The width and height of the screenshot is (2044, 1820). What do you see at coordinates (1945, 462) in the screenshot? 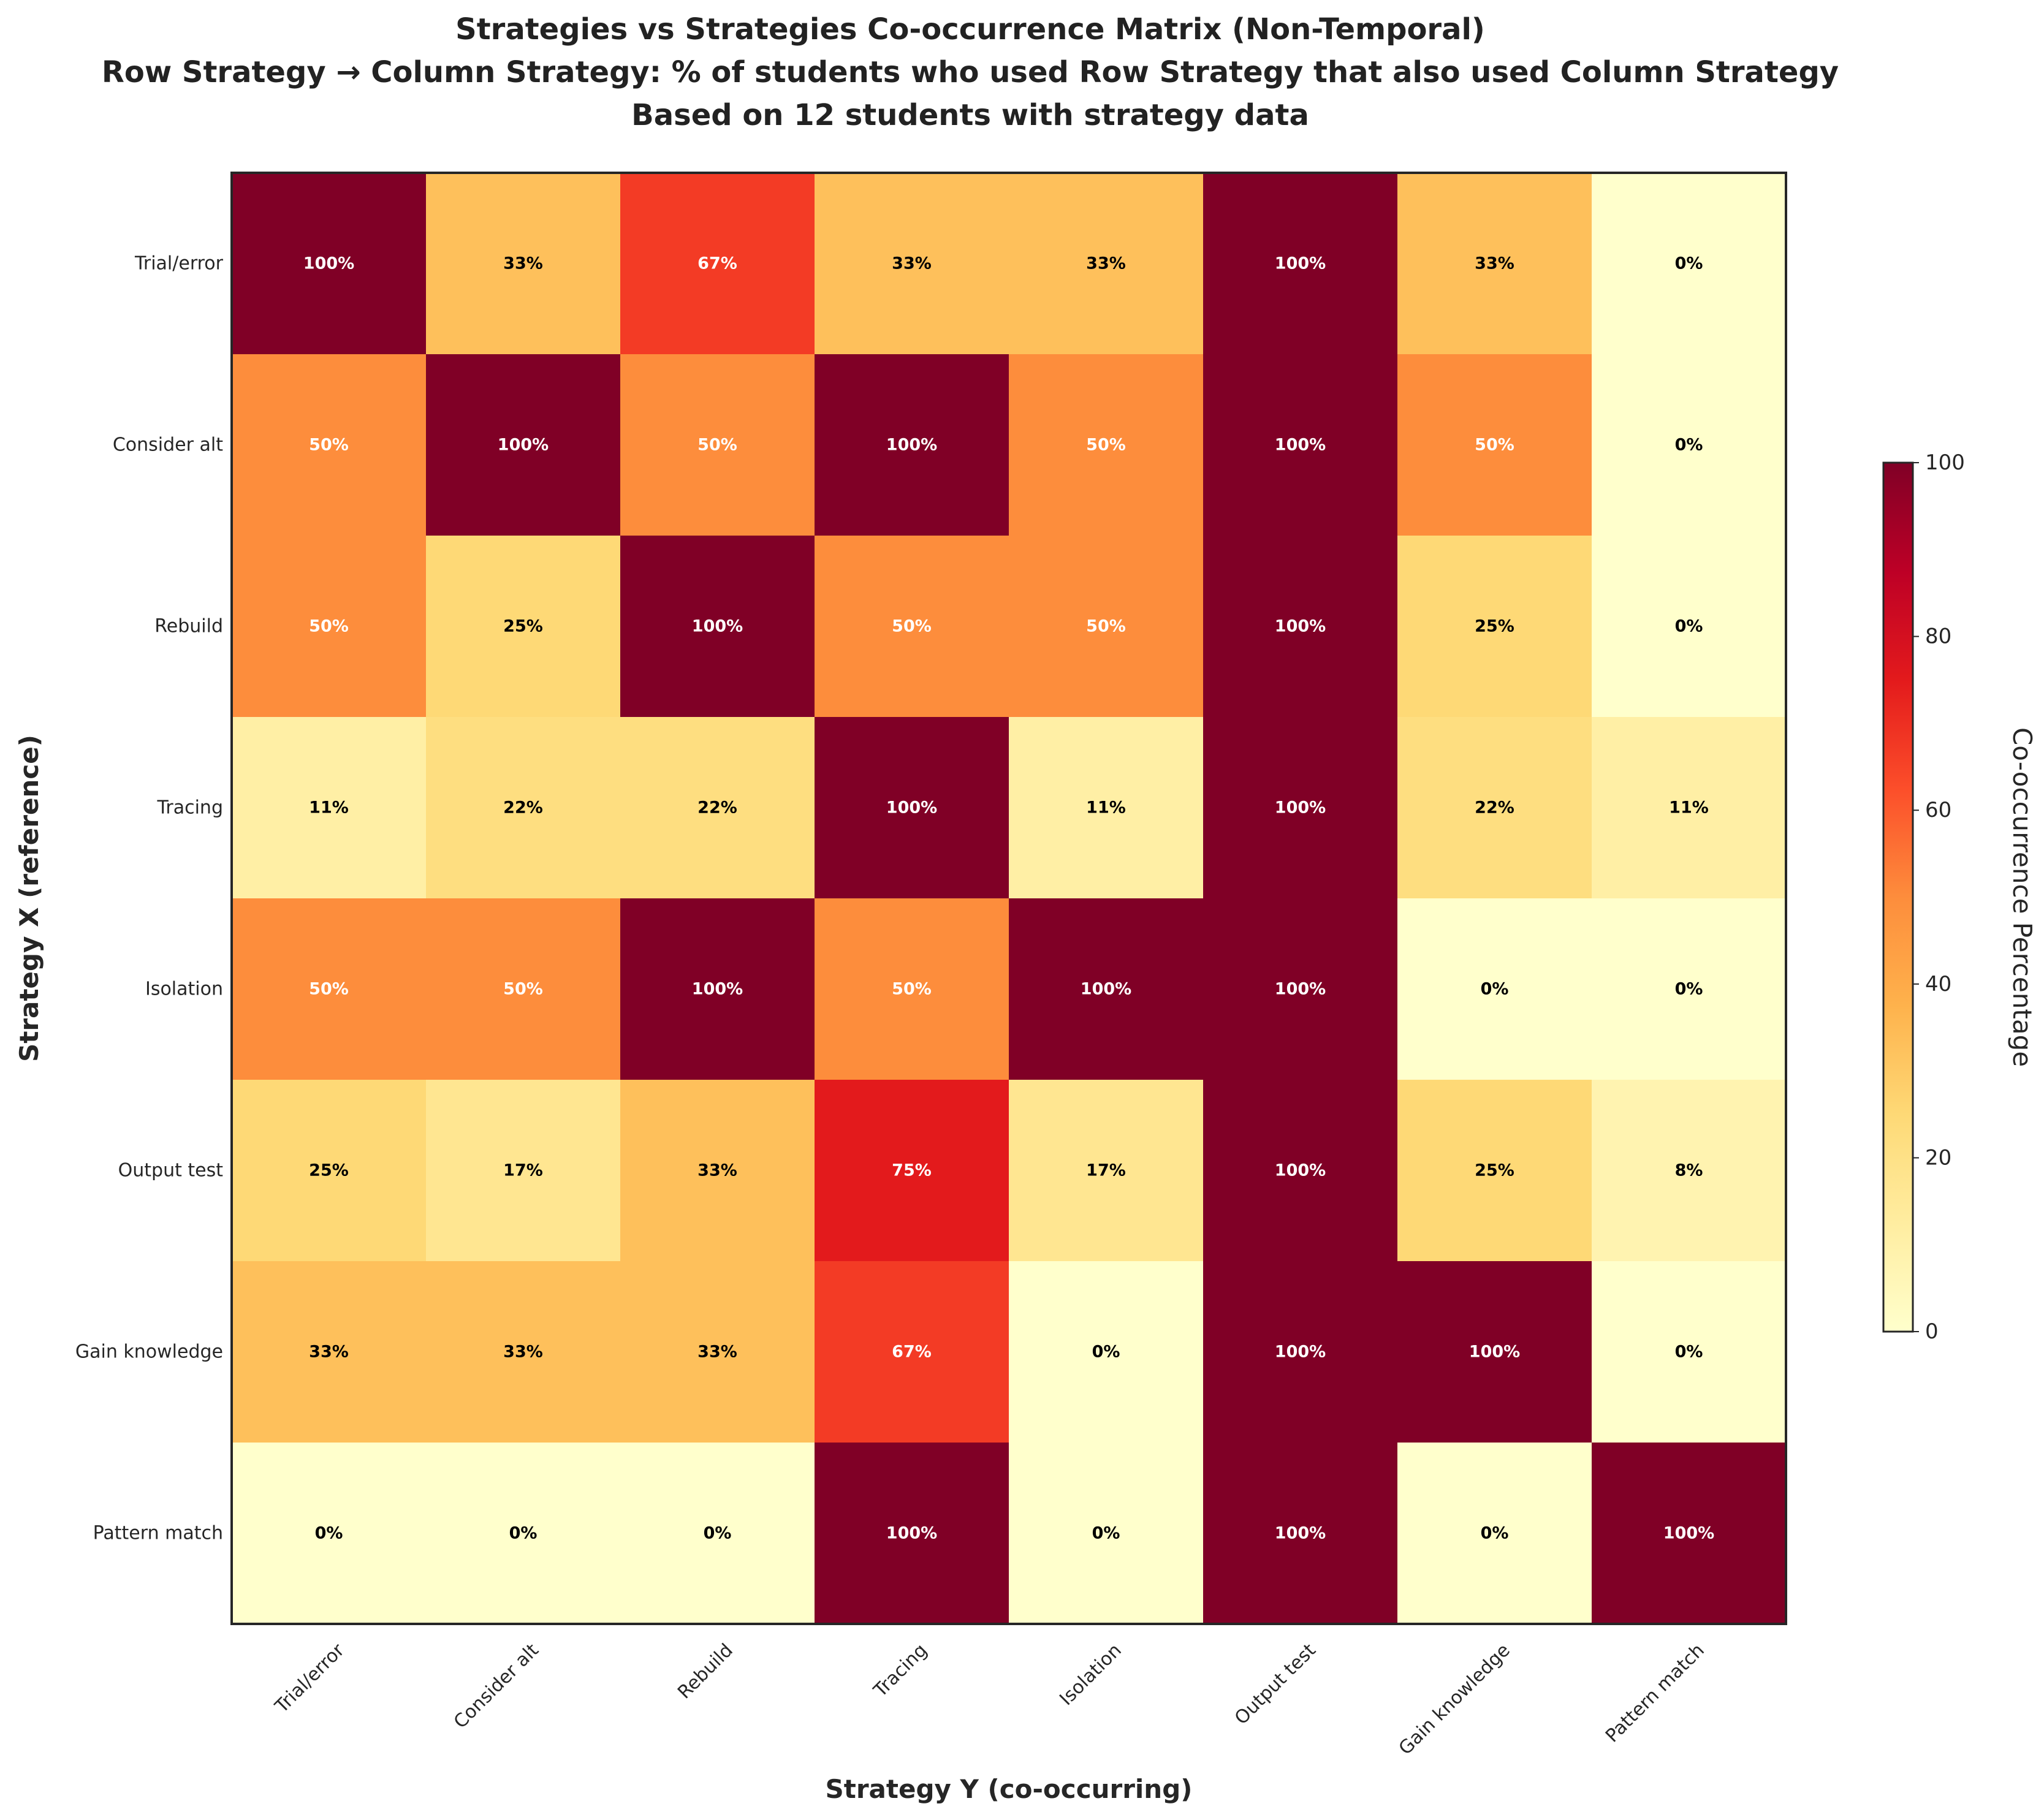
I see `colorbar-tick-label: 100` at bounding box center [1945, 462].